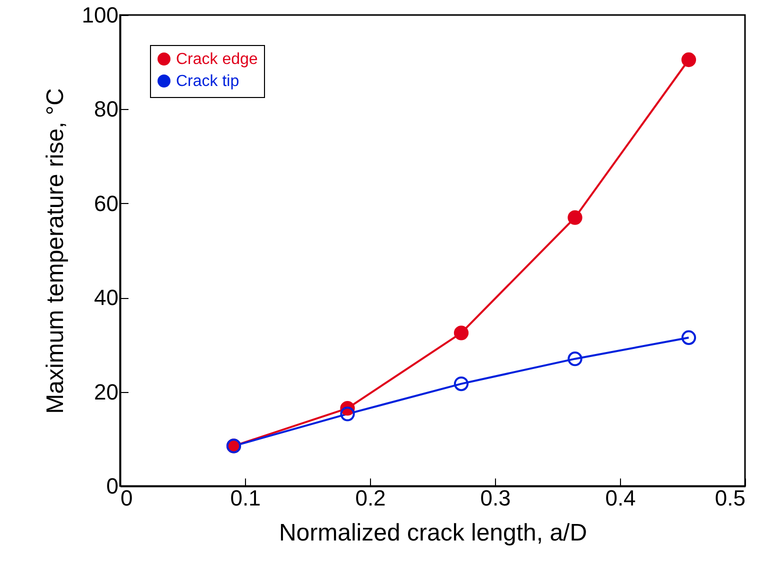  I want to click on x-tick-label: 0.3, so click(495, 498).